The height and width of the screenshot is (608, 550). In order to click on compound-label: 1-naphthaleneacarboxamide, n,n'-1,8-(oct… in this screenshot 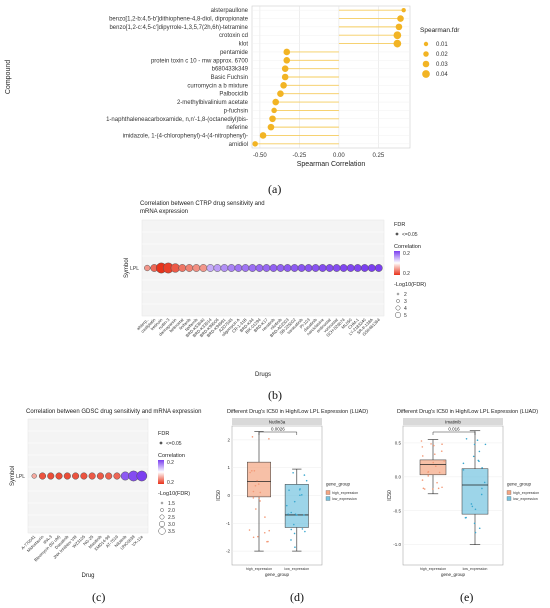, I will do `click(177, 120)`.